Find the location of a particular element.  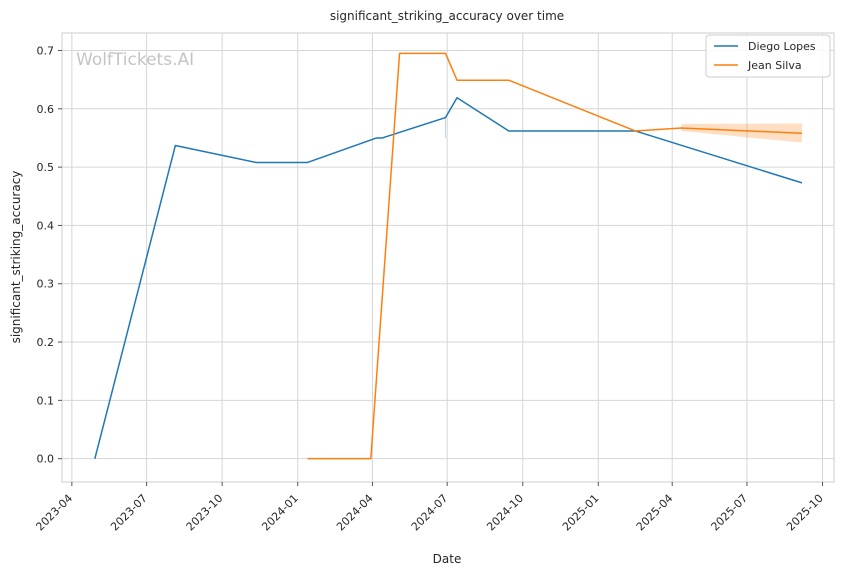

series-band is located at coordinates (741, 133).